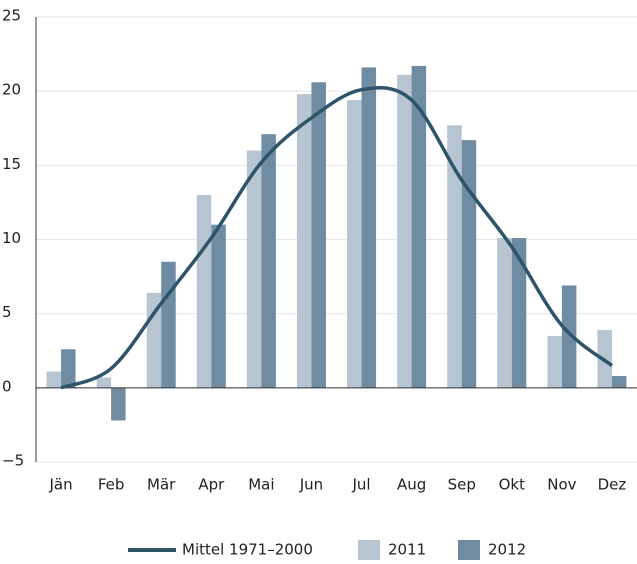 Image resolution: width=637 pixels, height=564 pixels. What do you see at coordinates (407, 550) in the screenshot?
I see `legend-label: 2011` at bounding box center [407, 550].